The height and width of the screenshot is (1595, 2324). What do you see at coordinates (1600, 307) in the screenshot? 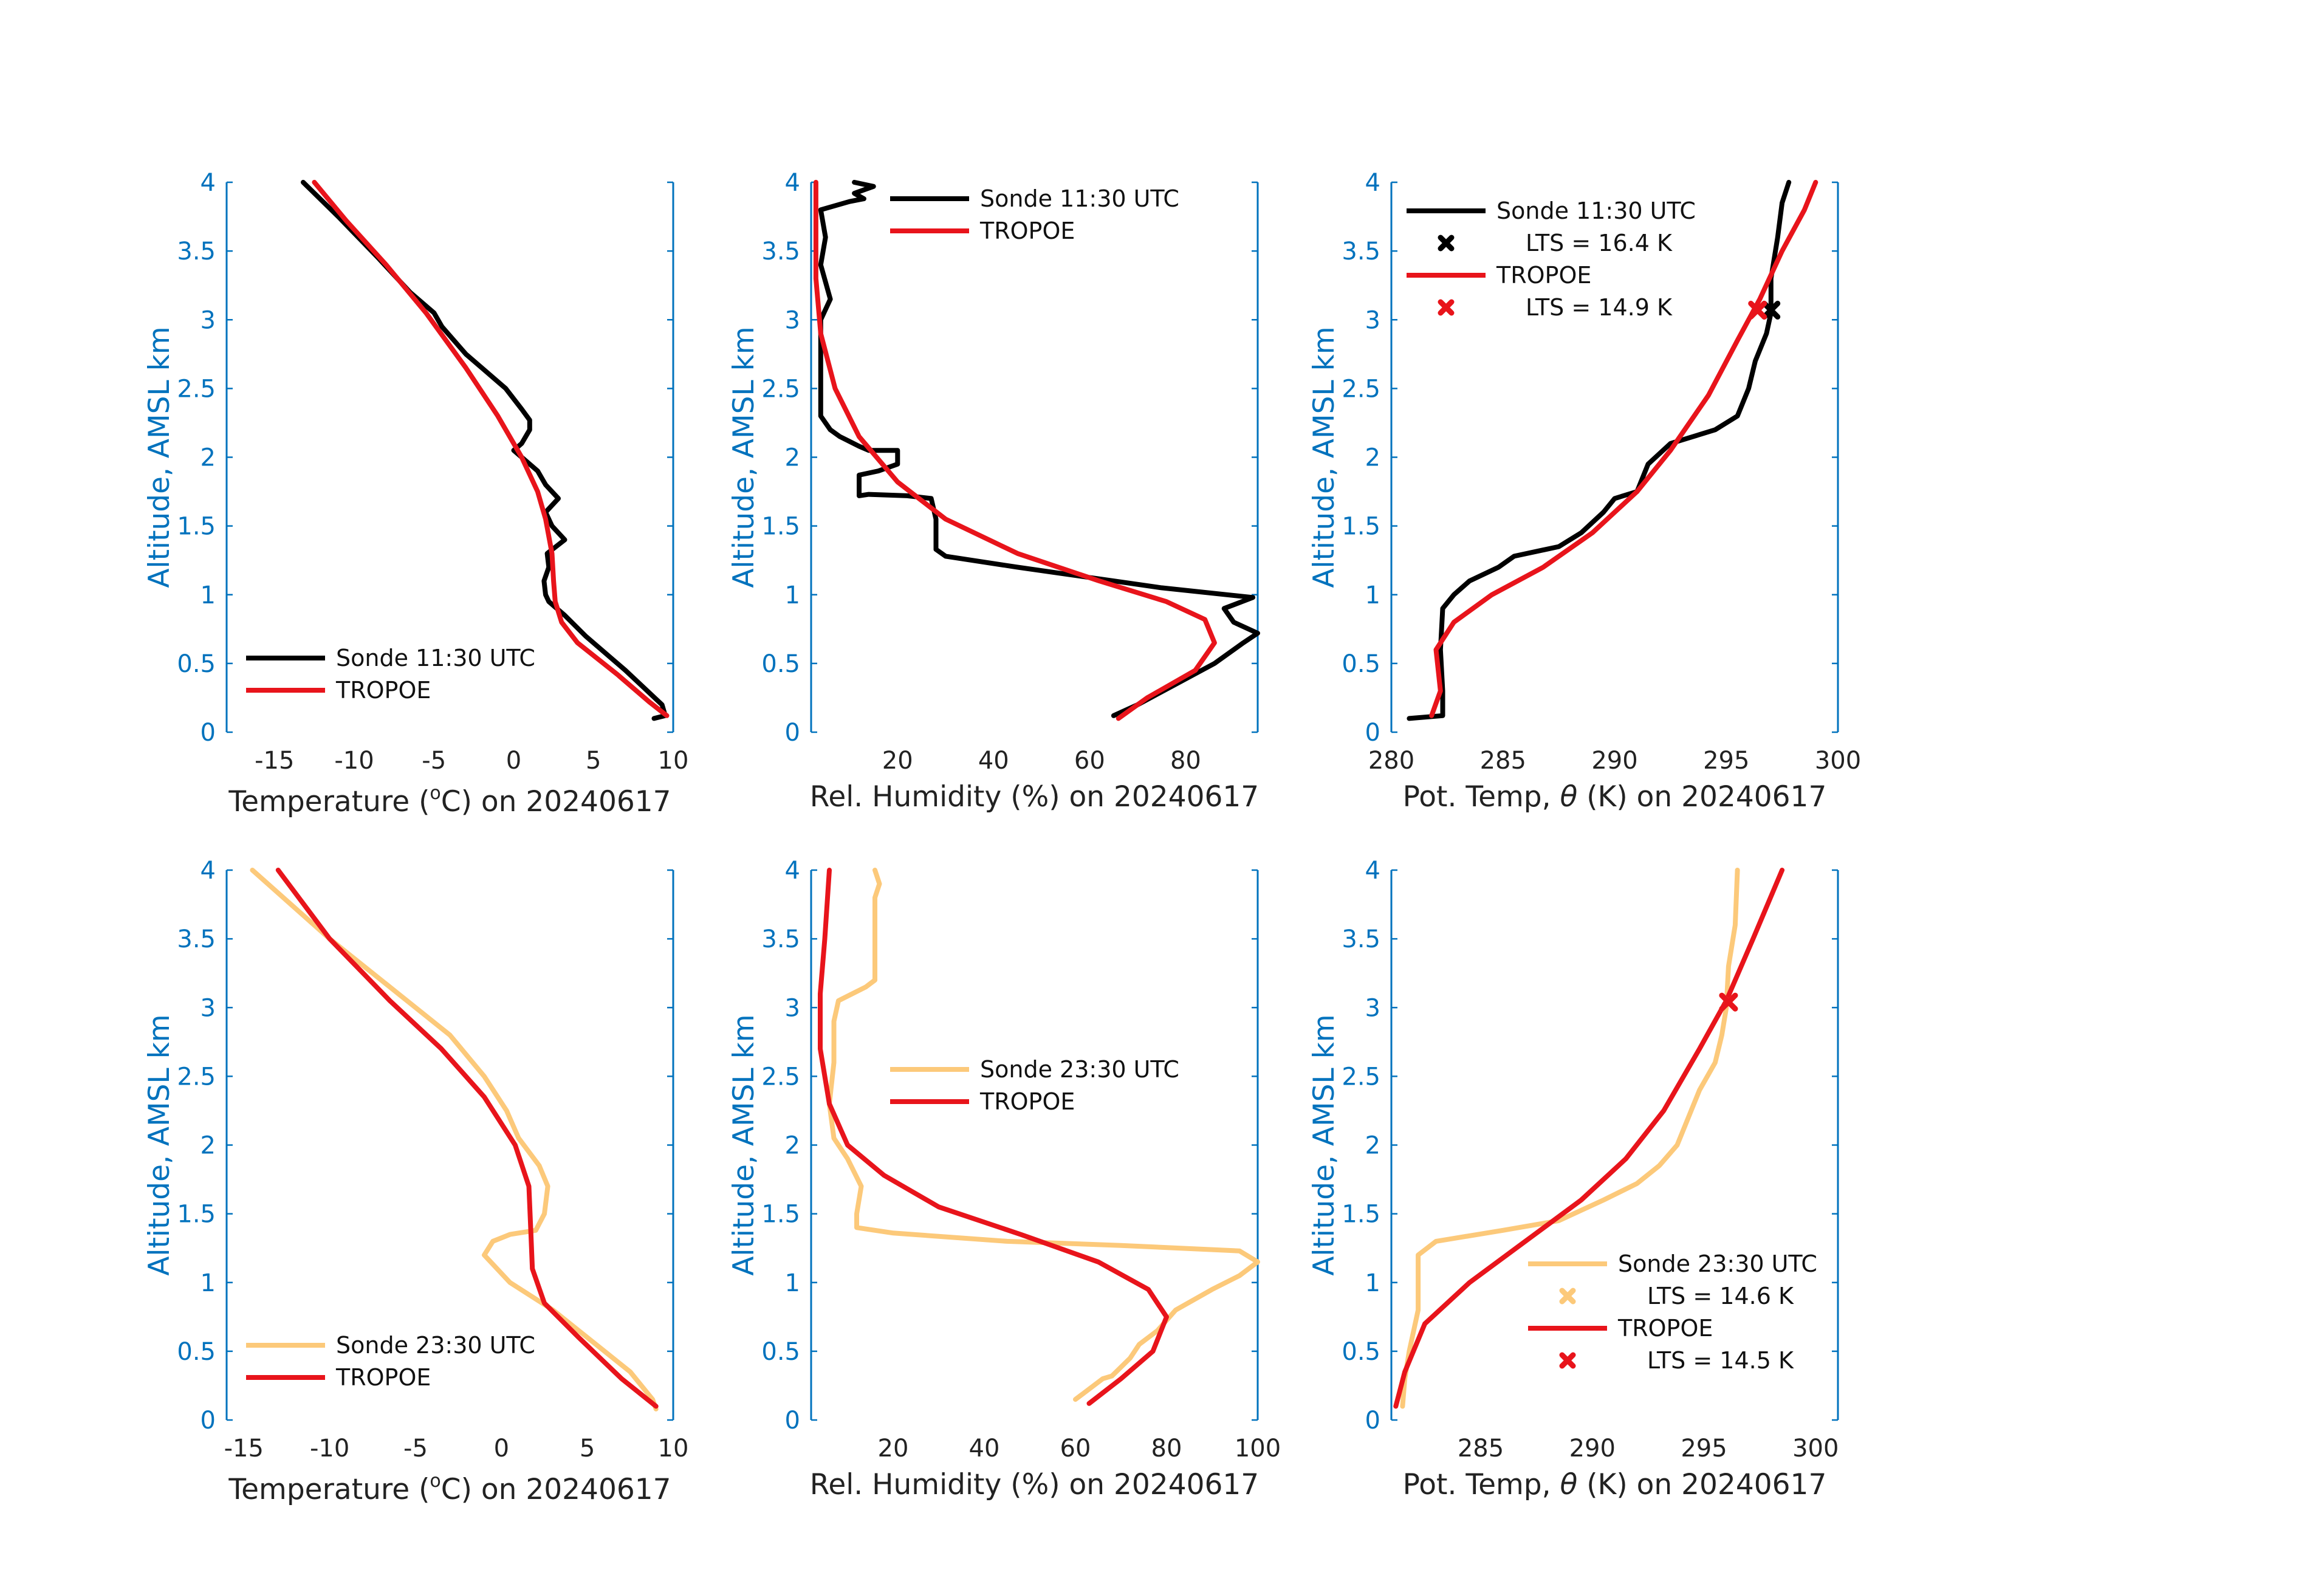
I see `legend-label: LTS = 14.9 K` at bounding box center [1600, 307].